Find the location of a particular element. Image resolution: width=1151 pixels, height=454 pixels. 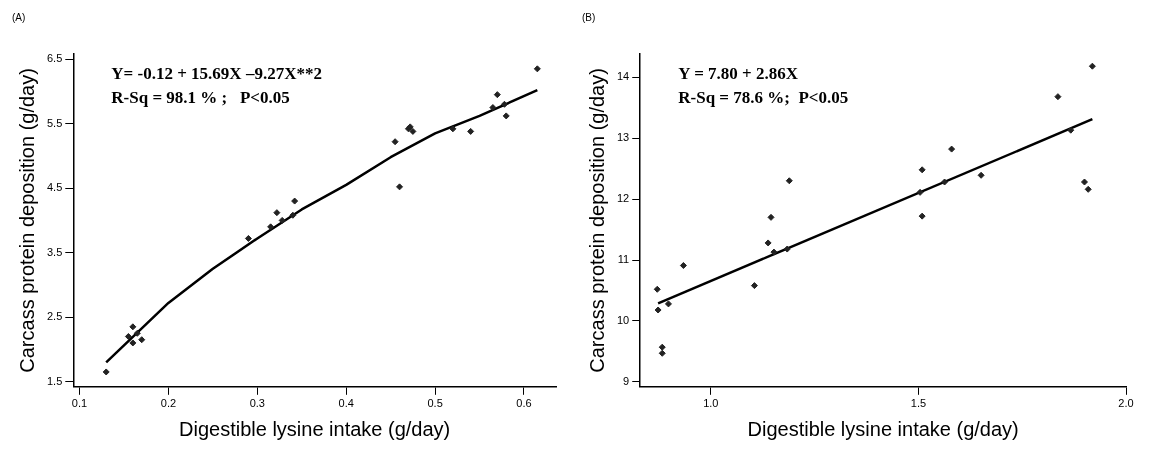

annotation: Y= -0.12 + 15.69X –9.27X**2 is located at coordinates (216, 73).